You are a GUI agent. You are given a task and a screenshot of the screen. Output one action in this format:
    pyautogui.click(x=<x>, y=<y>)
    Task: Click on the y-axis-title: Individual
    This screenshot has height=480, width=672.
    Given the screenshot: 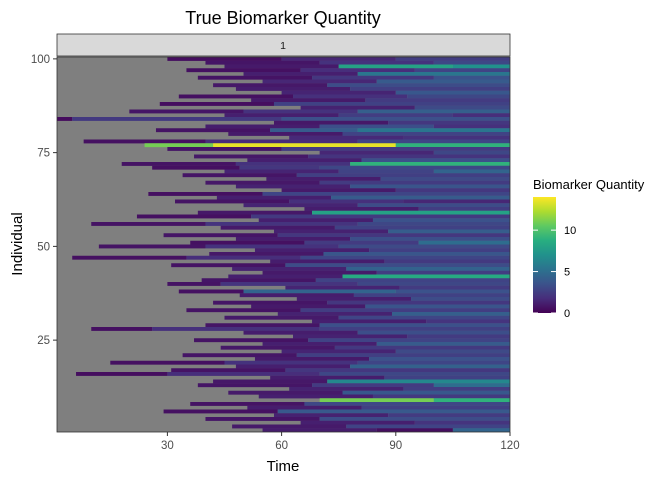 What is the action you would take?
    pyautogui.click(x=17, y=243)
    